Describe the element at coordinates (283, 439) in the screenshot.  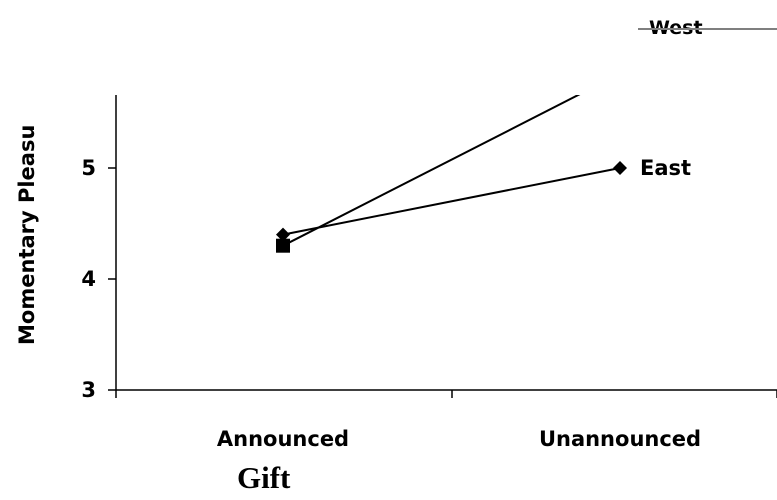
I see `x-tick-label: Announced` at that location.